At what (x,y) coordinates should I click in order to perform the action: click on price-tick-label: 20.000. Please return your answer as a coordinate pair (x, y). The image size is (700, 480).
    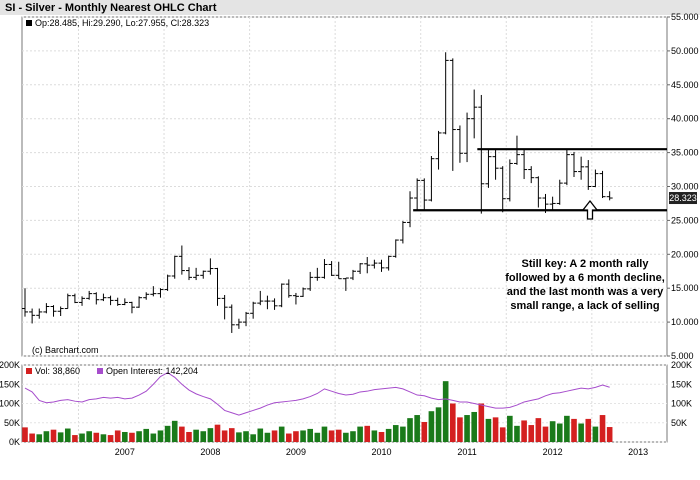
    Looking at the image, I should click on (685, 254).